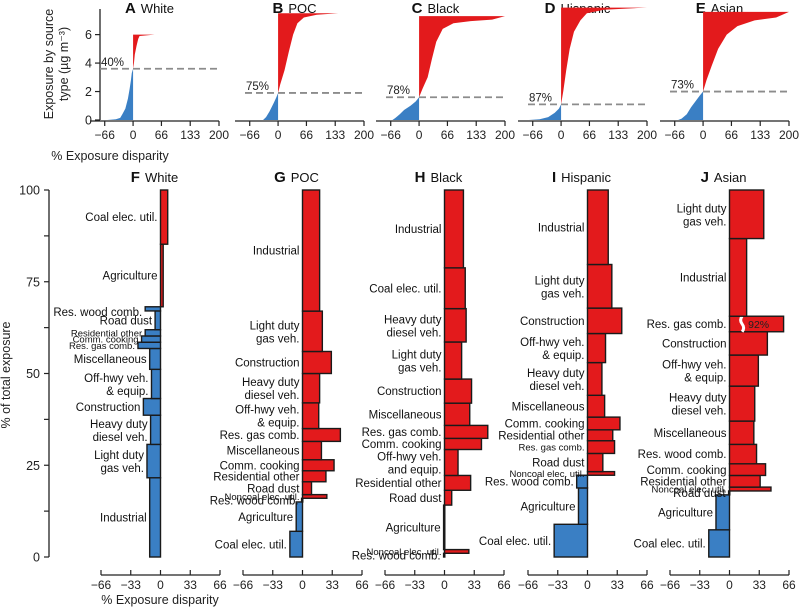 This screenshot has height=608, width=800. What do you see at coordinates (550, 8) in the screenshot?
I see `panel-letter: D` at bounding box center [550, 8].